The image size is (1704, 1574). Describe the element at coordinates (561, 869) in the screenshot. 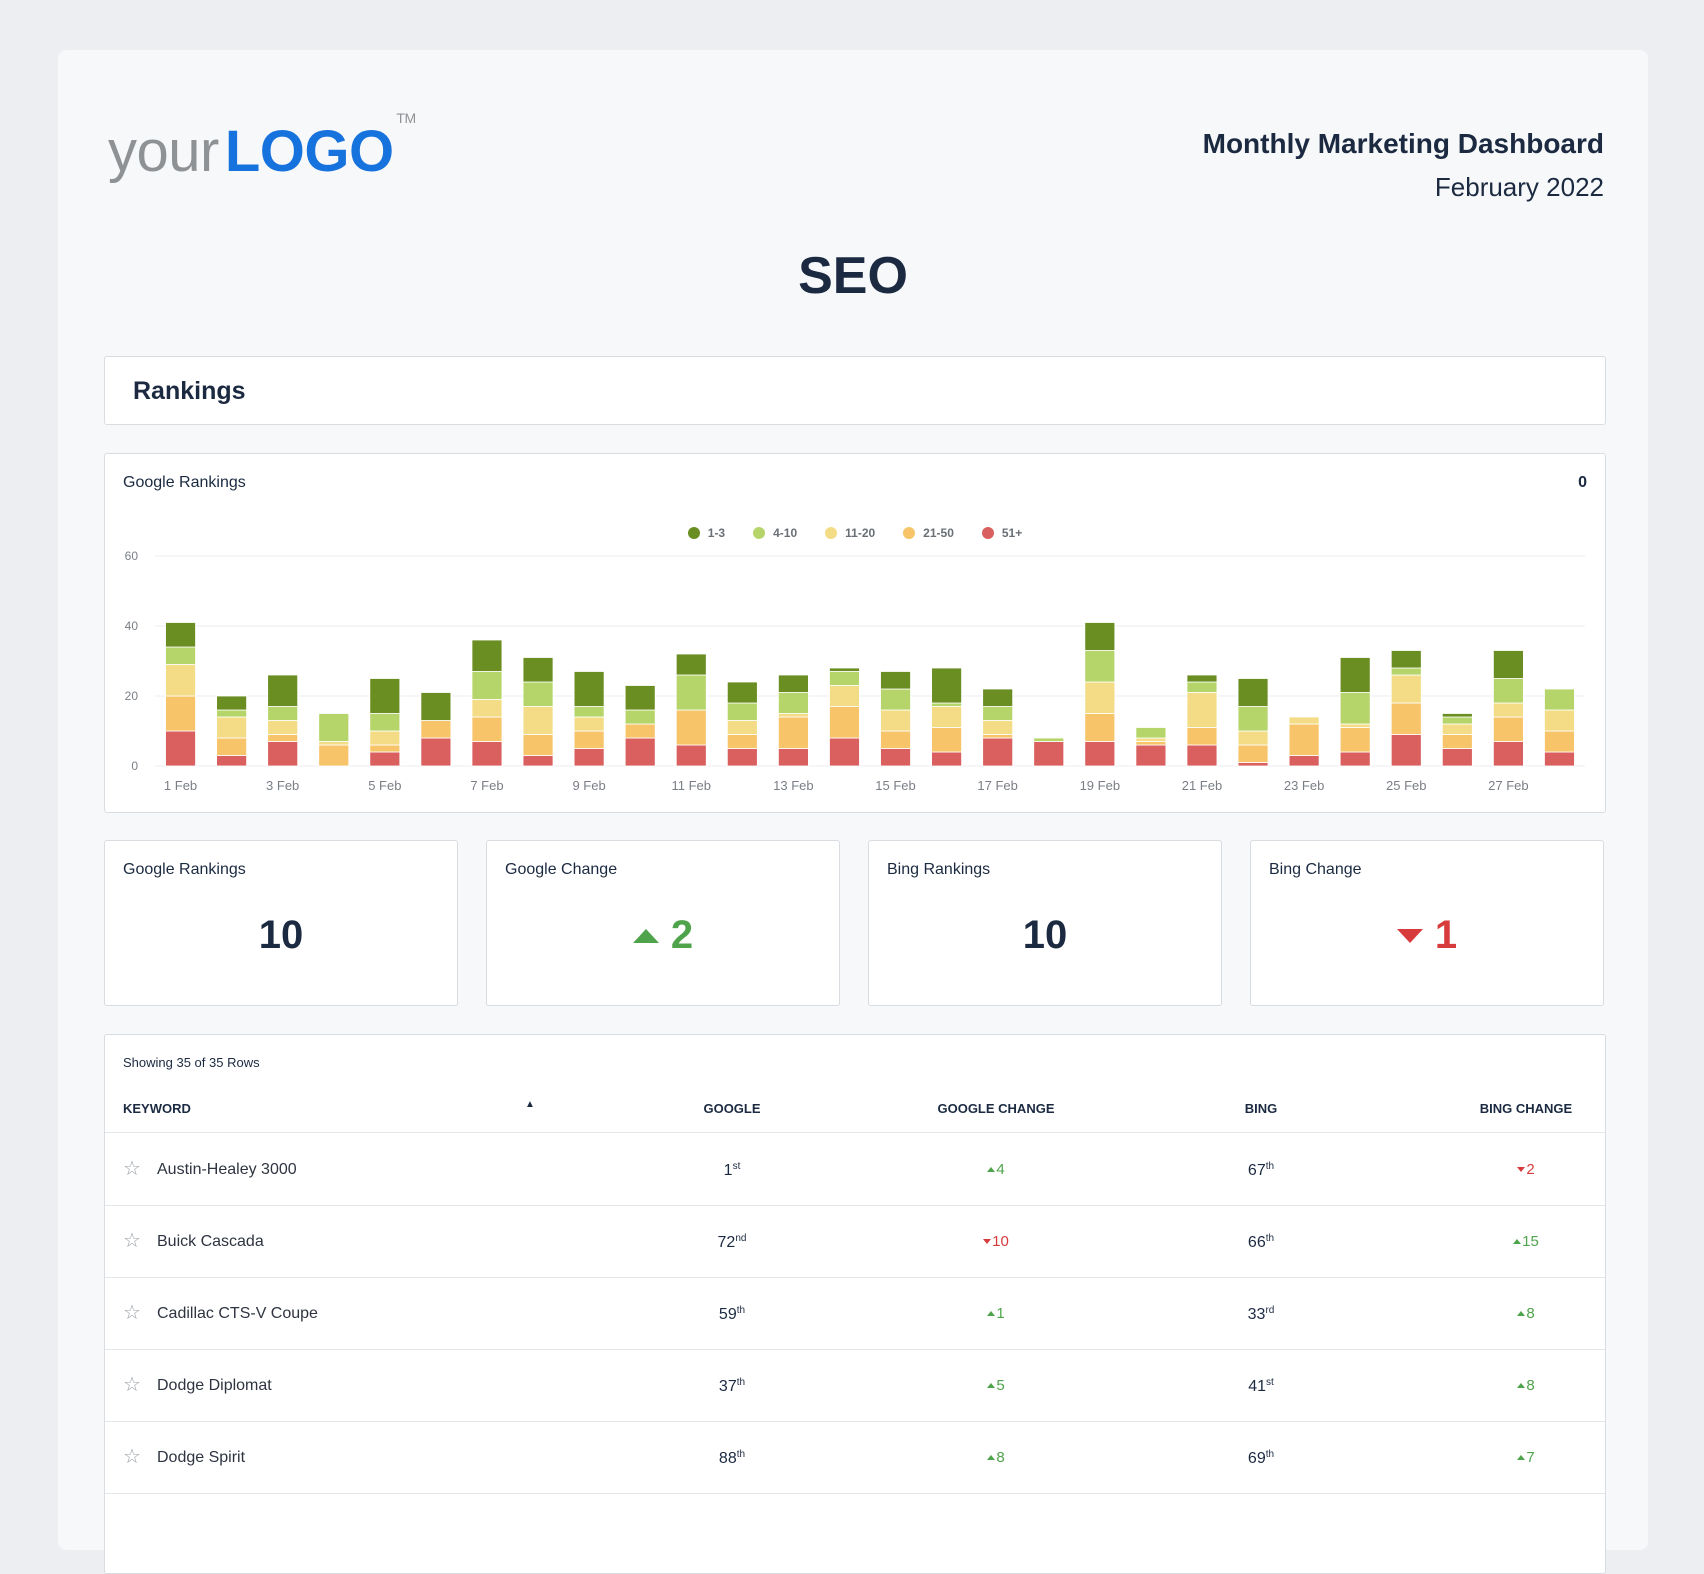

I see `stat-label: Google Change` at that location.